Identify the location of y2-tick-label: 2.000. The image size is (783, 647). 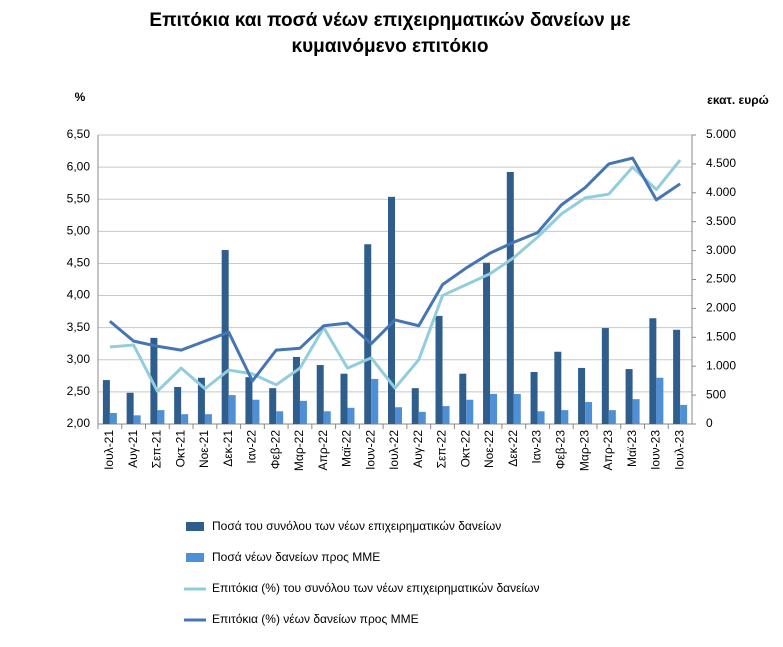
(721, 308).